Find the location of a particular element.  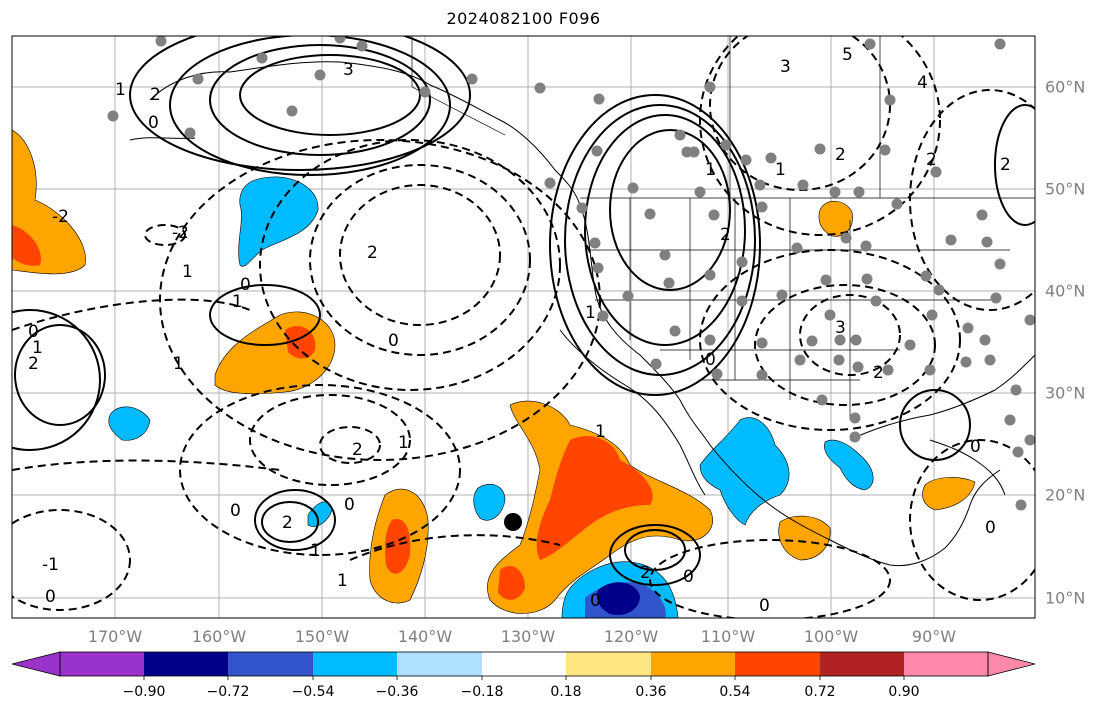

lon-label-140w: 140°W is located at coordinates (425, 636).